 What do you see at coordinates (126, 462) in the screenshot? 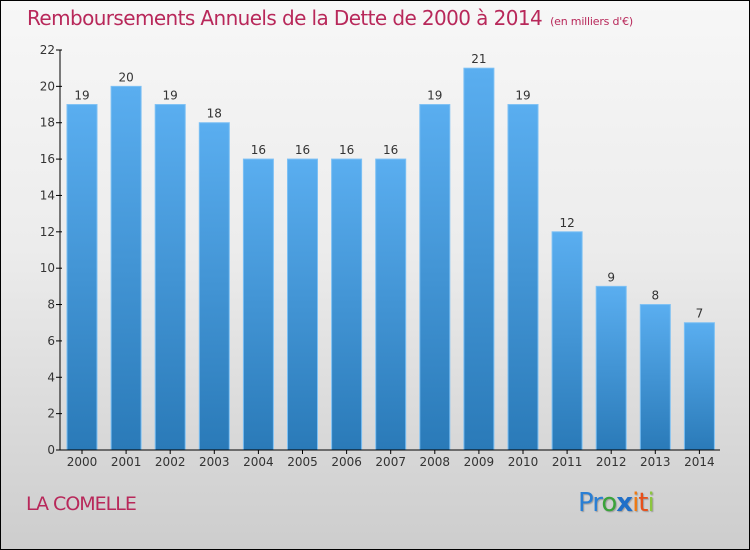
I see `x-tick-label: 2001` at bounding box center [126, 462].